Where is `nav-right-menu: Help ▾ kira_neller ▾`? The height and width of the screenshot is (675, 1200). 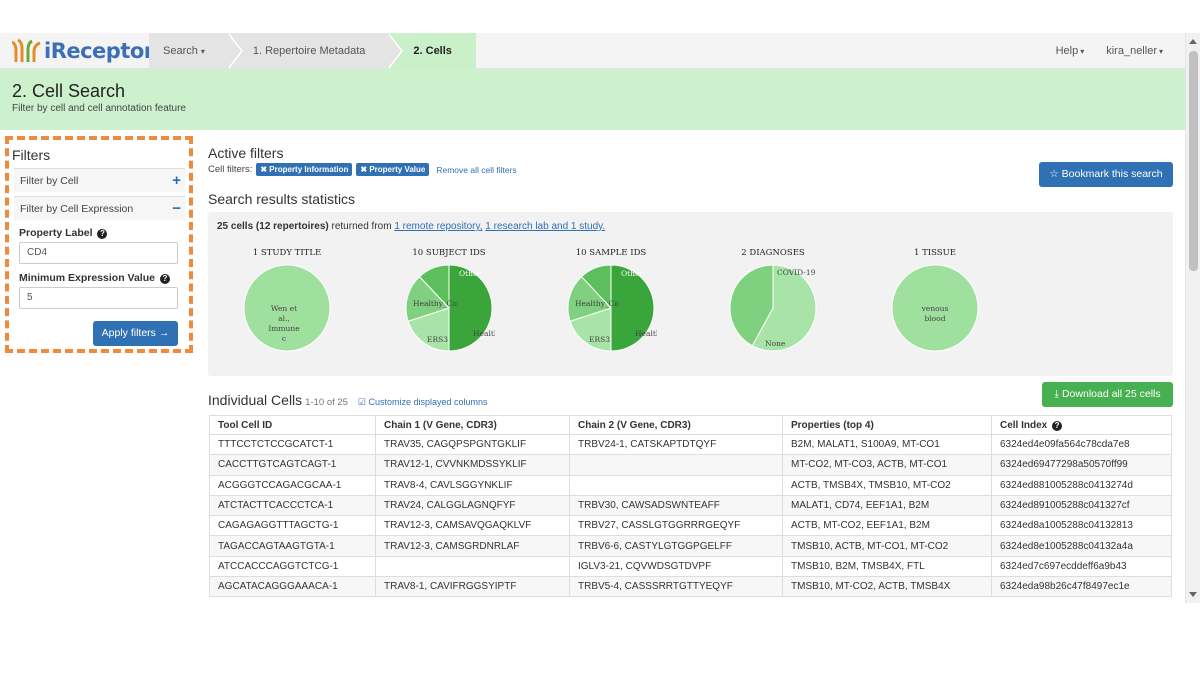
nav-right-menu: Help ▾ kira_neller ▾ is located at coordinates (1109, 51).